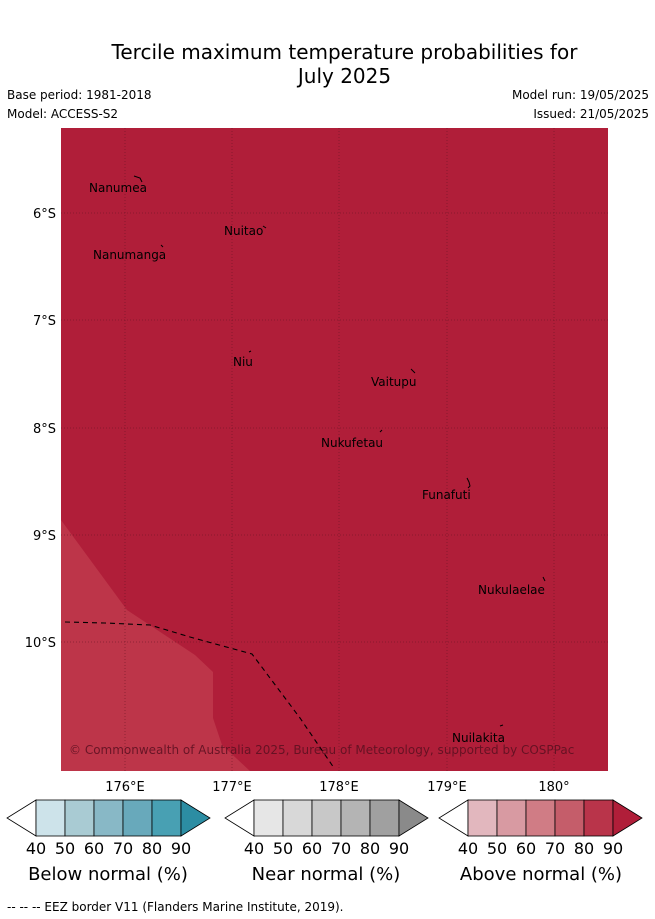  I want to click on colorbar-below-normal, so click(108, 818).